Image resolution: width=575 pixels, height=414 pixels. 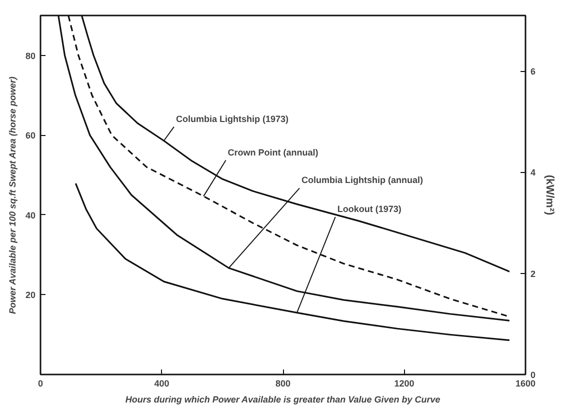 What do you see at coordinates (404, 383) in the screenshot?
I see `x-tick-label: 1200` at bounding box center [404, 383].